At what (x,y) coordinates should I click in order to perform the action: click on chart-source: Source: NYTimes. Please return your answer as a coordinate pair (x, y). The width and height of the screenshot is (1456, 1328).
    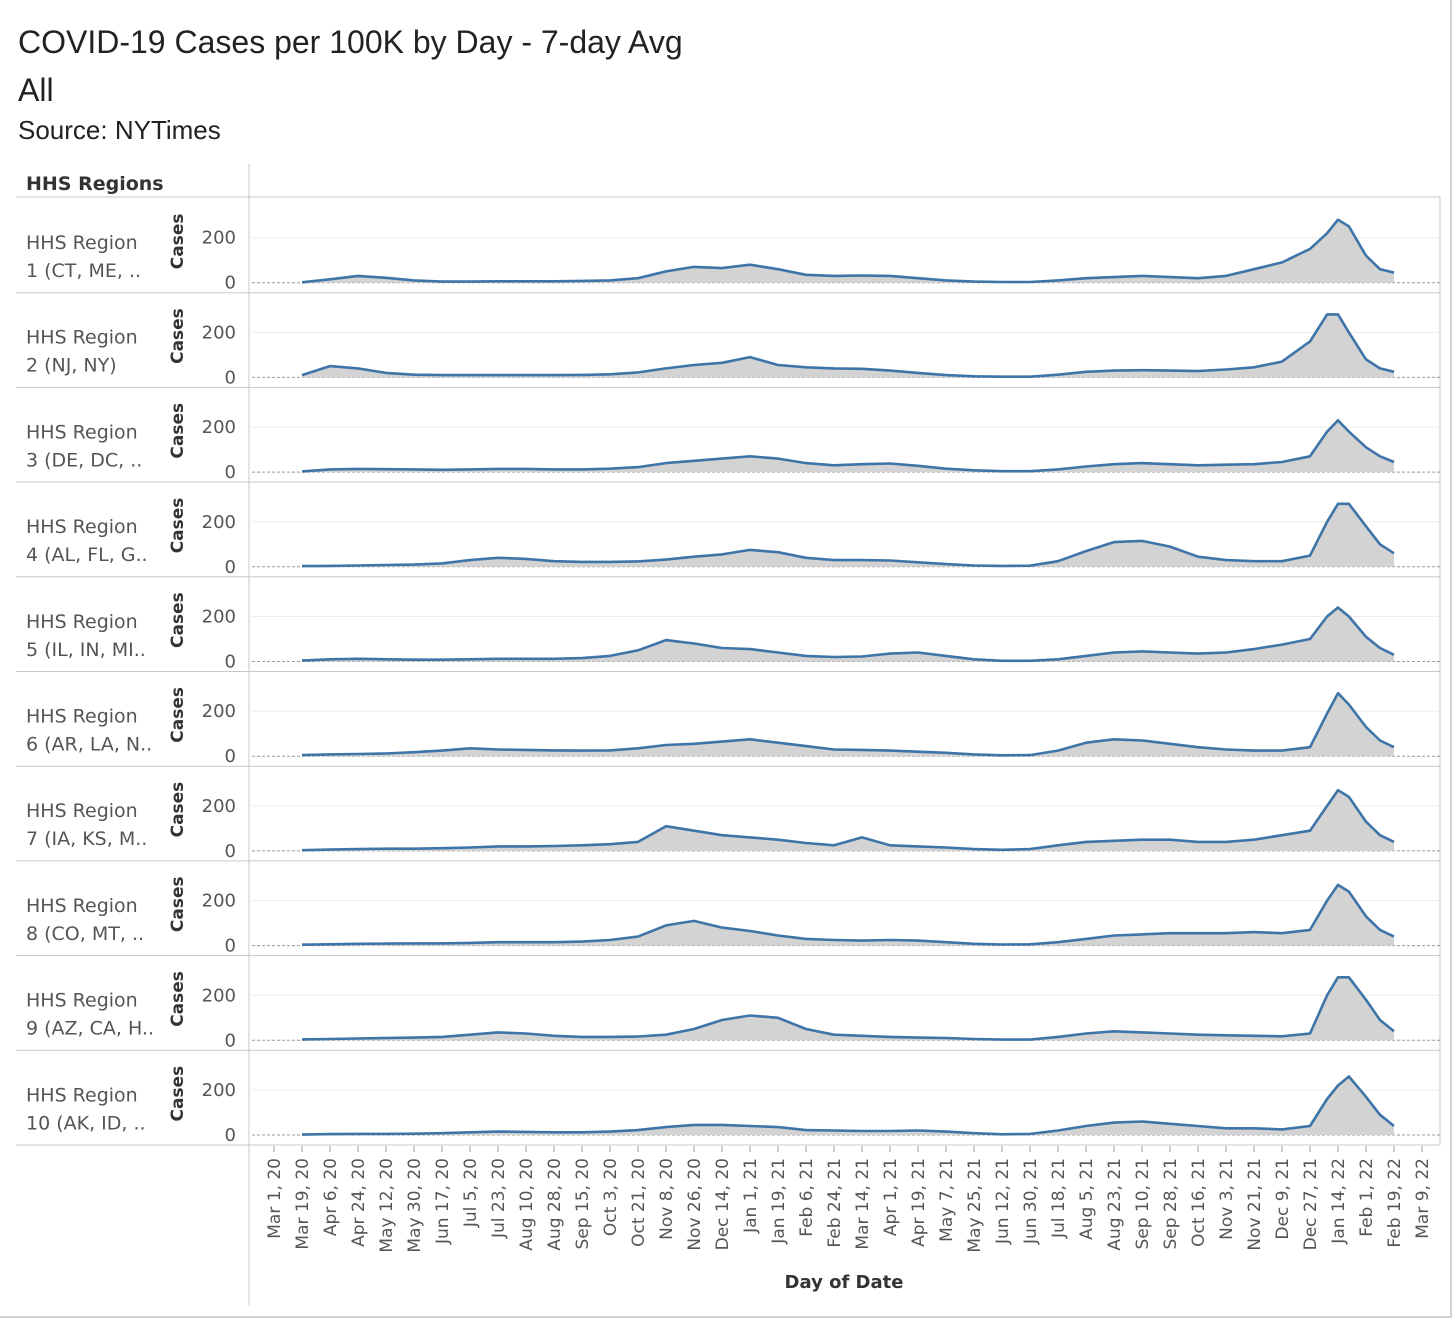
    Looking at the image, I should click on (119, 130).